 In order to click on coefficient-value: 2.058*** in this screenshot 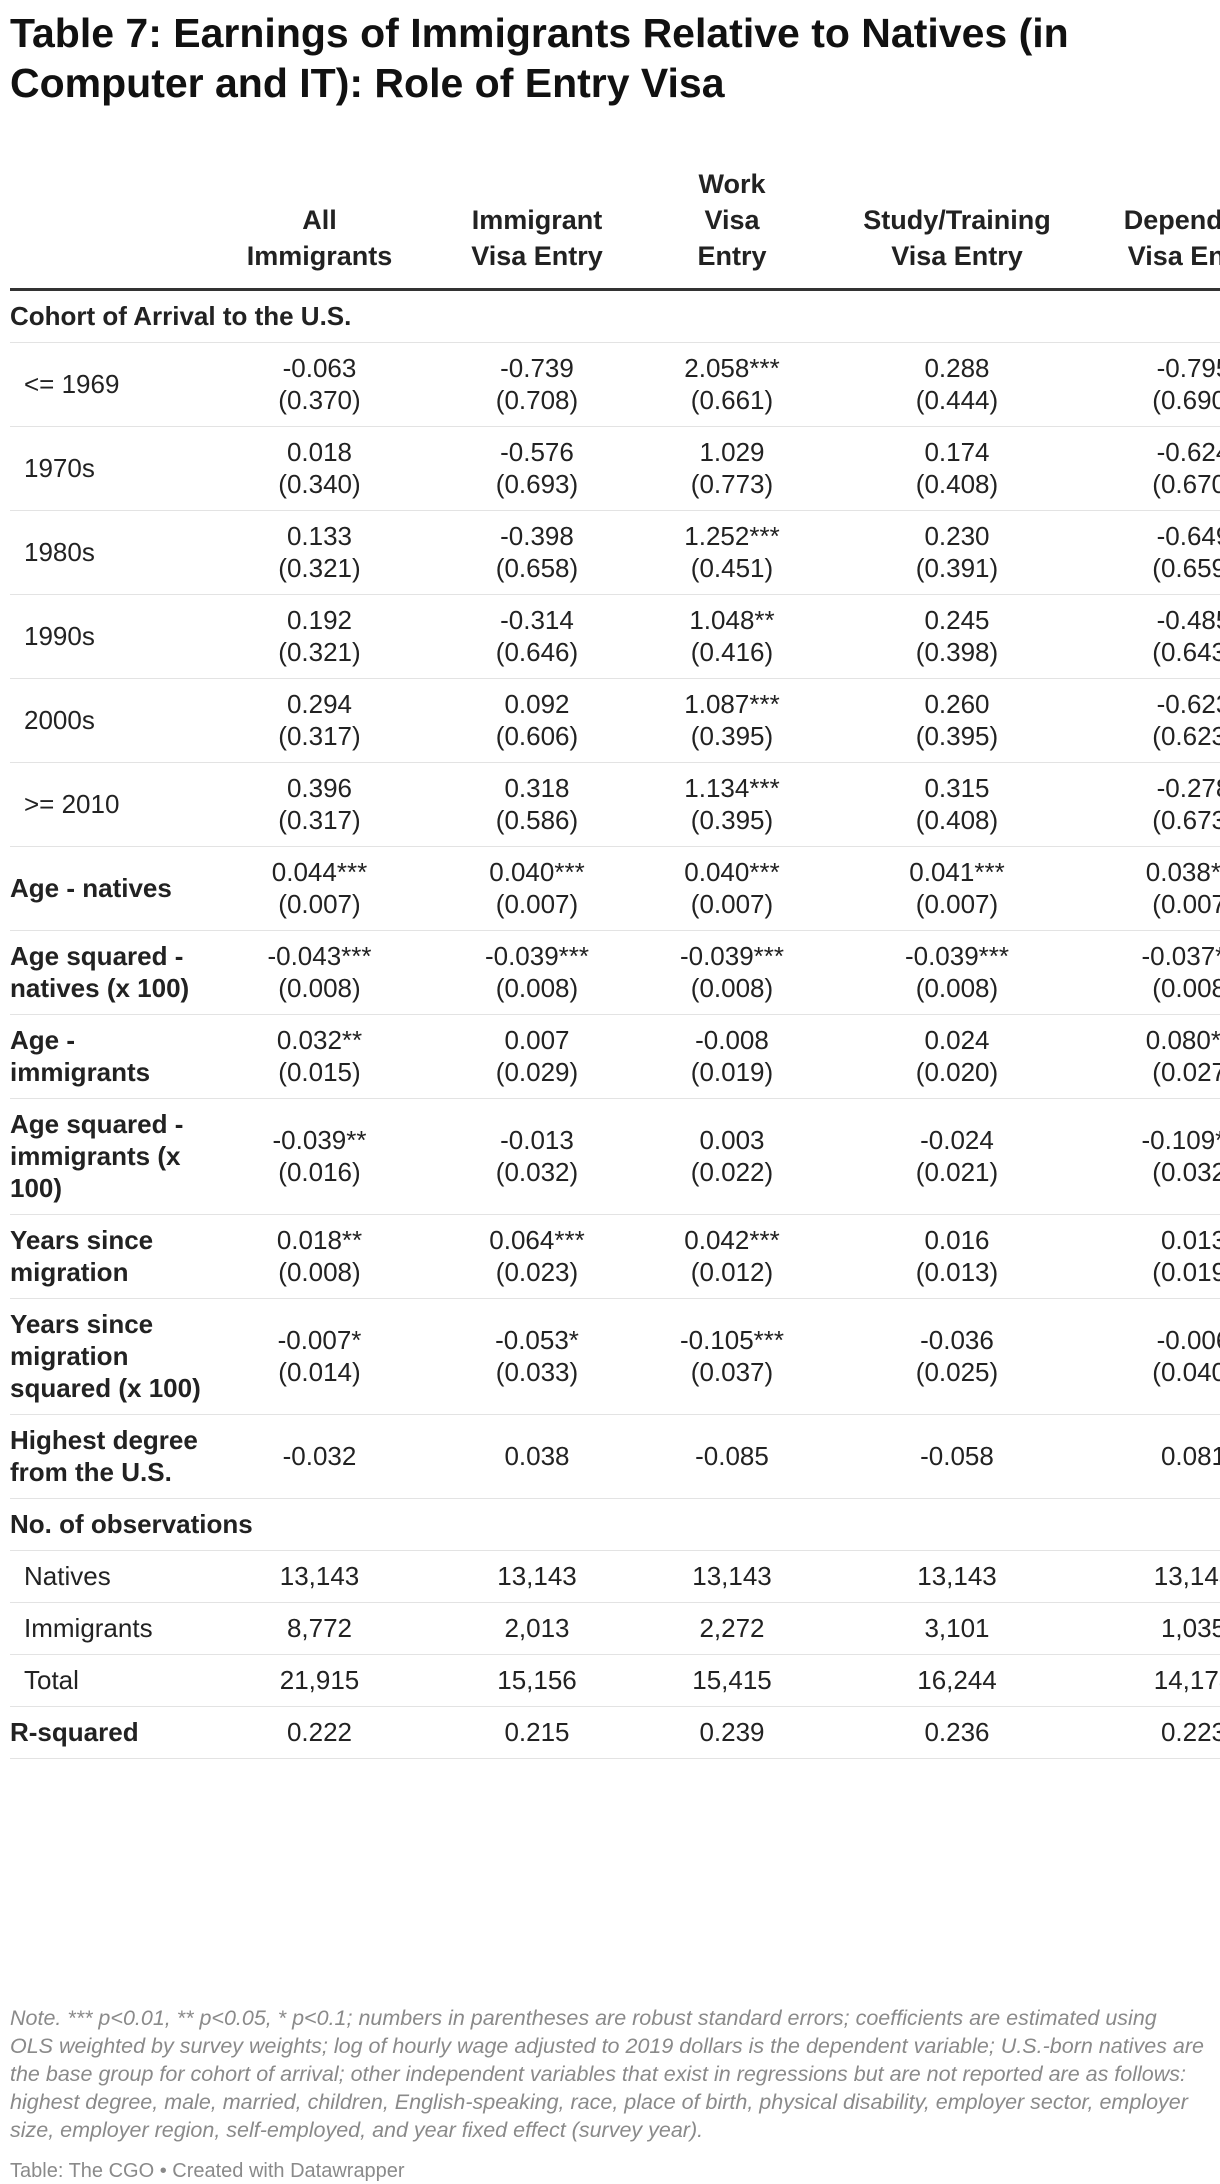, I will do `click(732, 368)`.